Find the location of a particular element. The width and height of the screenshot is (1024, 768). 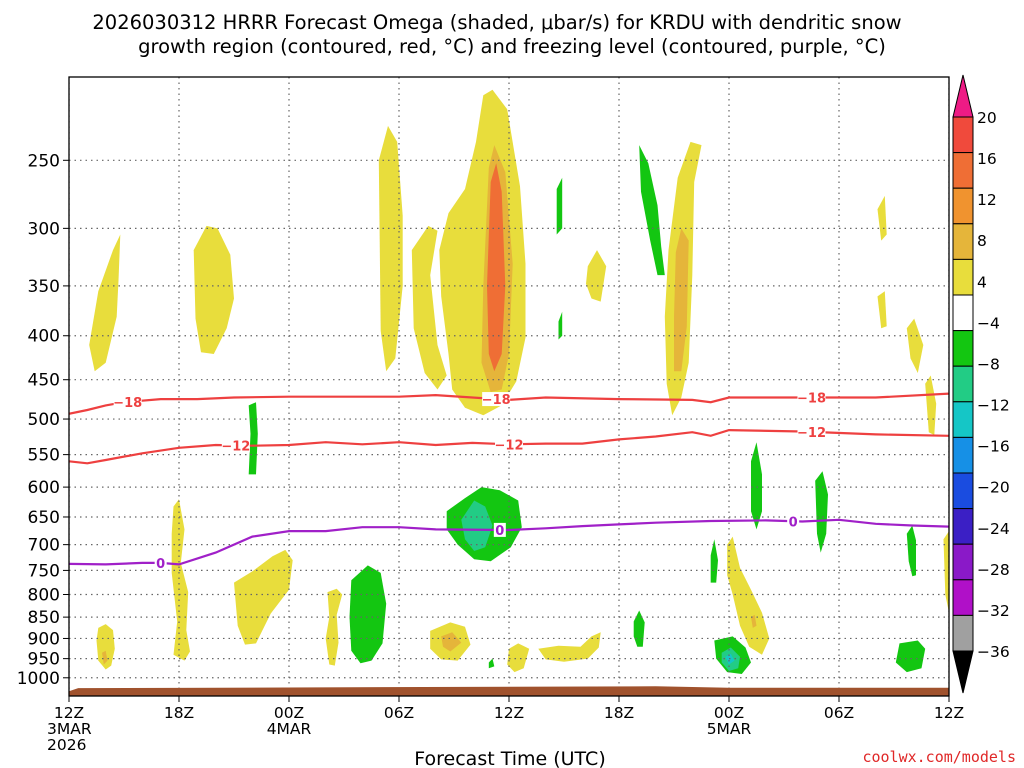

colorbar-label-8: −16 is located at coordinates (993, 447).